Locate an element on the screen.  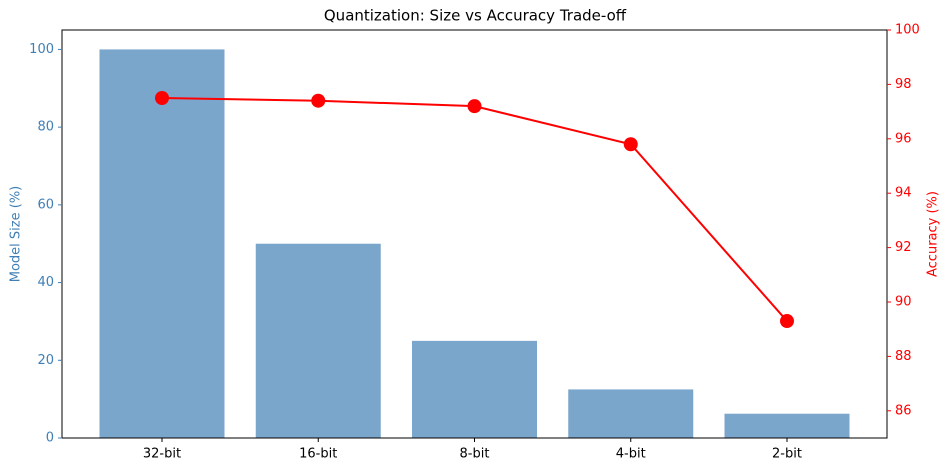
y2-tick-label: 88 is located at coordinates (903, 356).